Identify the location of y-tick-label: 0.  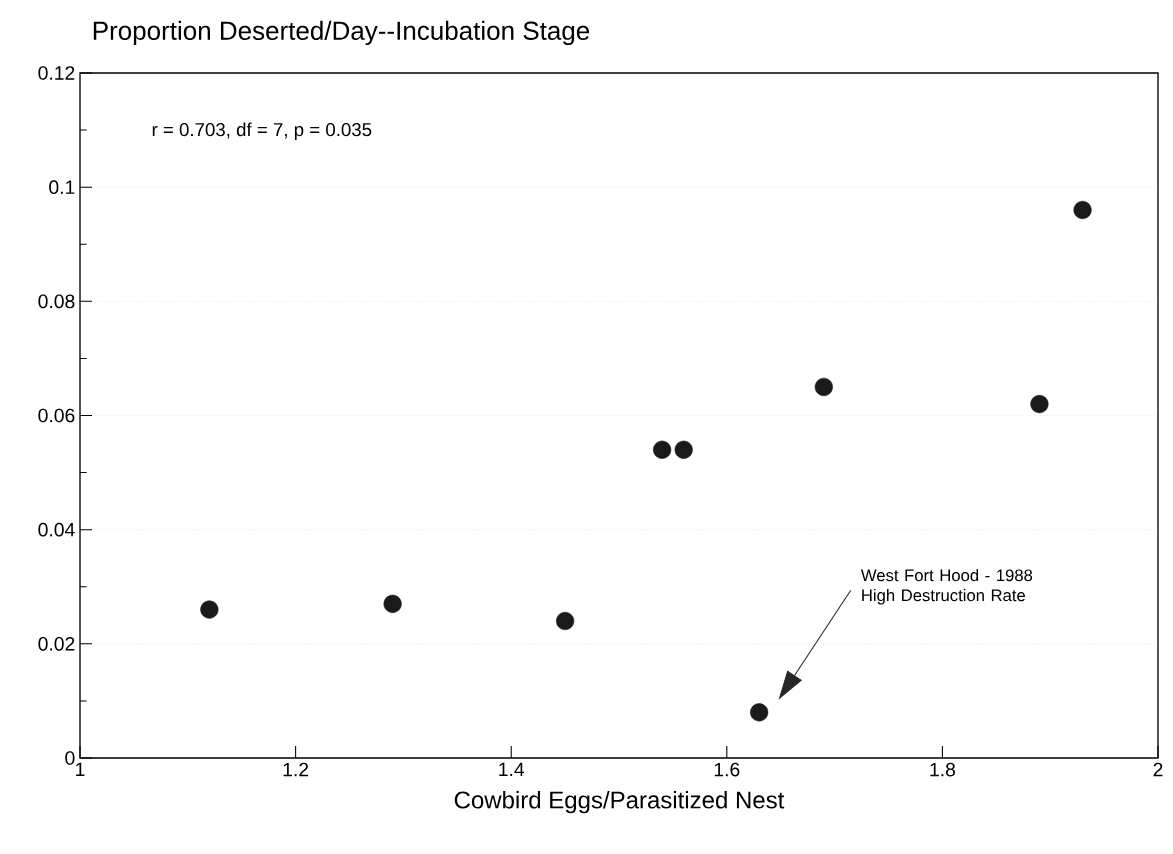
(70, 758).